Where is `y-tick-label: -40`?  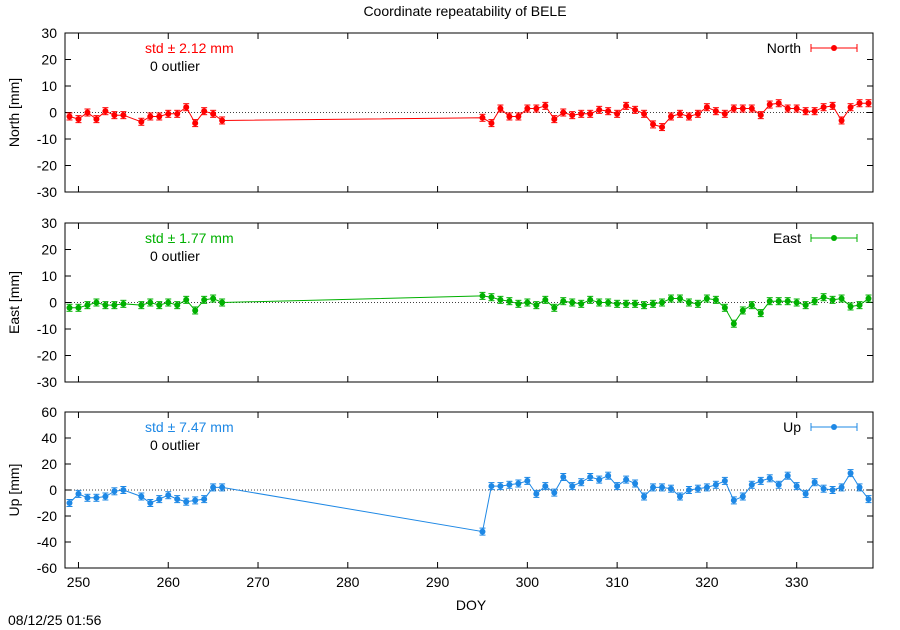
y-tick-label: -40 is located at coordinates (47, 542).